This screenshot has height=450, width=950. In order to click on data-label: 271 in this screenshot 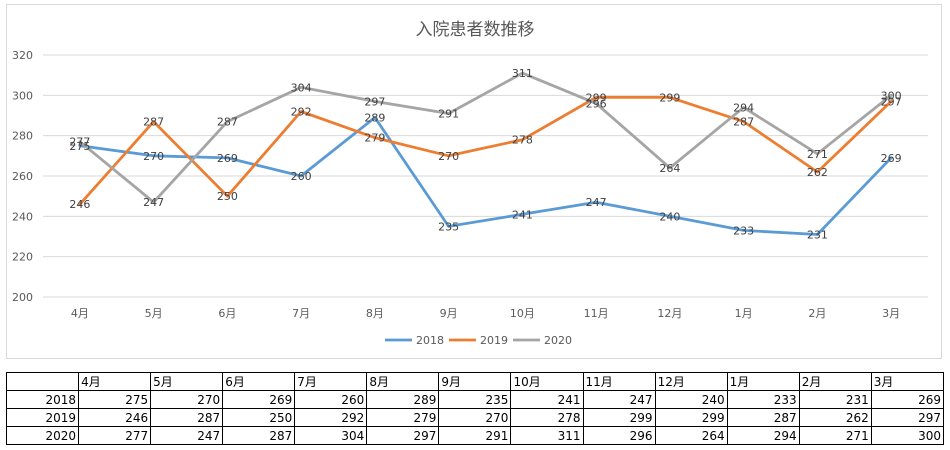, I will do `click(817, 154)`.